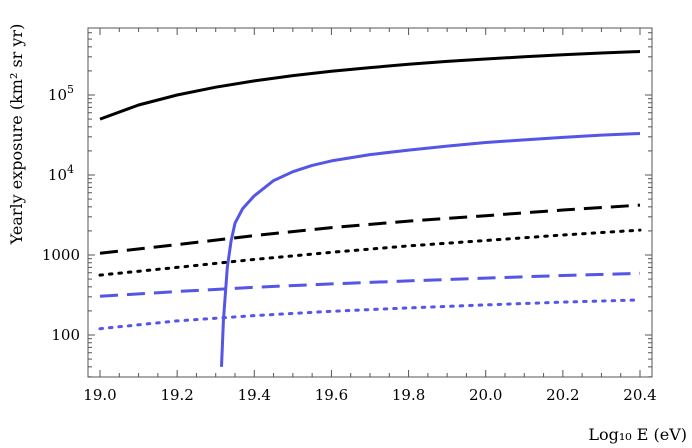  What do you see at coordinates (408, 395) in the screenshot?
I see `x-tick-label: 19.8` at bounding box center [408, 395].